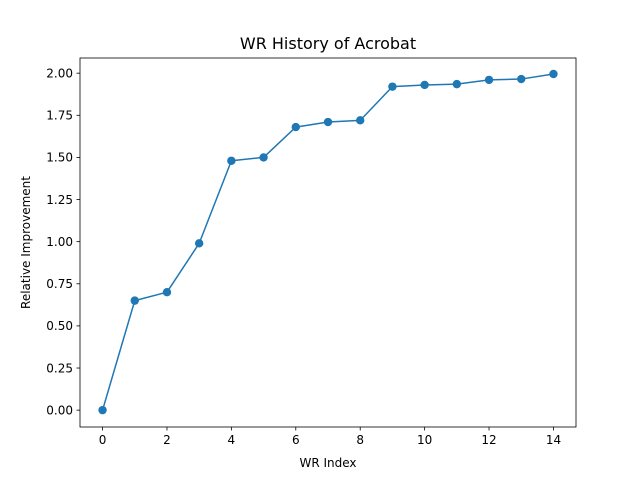 Image resolution: width=640 pixels, height=480 pixels. I want to click on y-tick-label: 2.00, so click(59, 73).